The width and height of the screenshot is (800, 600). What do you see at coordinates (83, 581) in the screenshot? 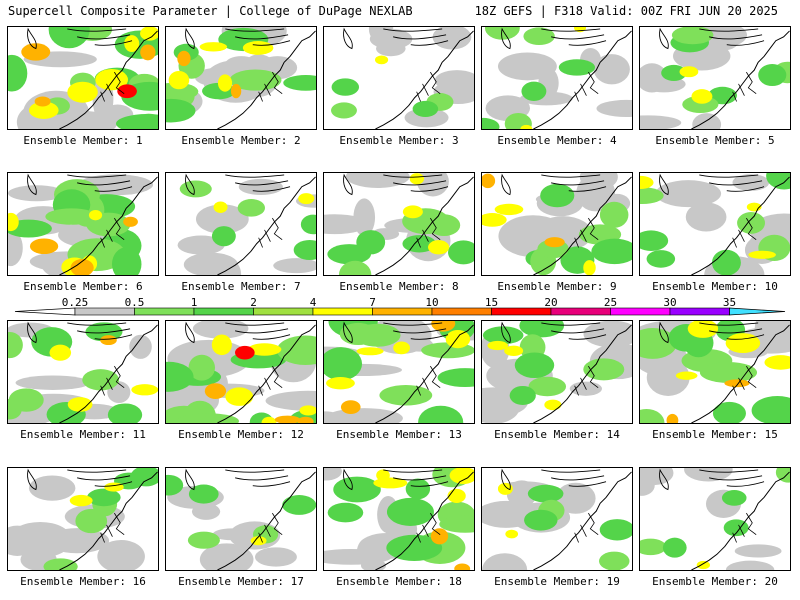
I see `member-label: Ensemble Member: 16` at bounding box center [83, 581].